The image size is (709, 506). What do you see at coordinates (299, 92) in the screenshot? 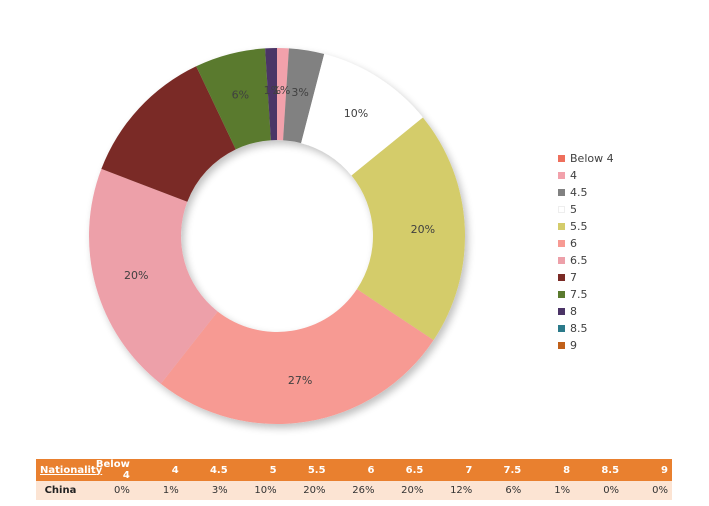
I see `slice-label-4-5: 3%` at bounding box center [299, 92].